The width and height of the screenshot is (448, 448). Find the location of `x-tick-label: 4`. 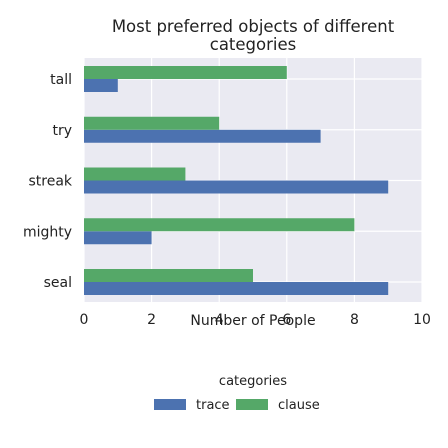

x-tick-label: 4 is located at coordinates (219, 320).